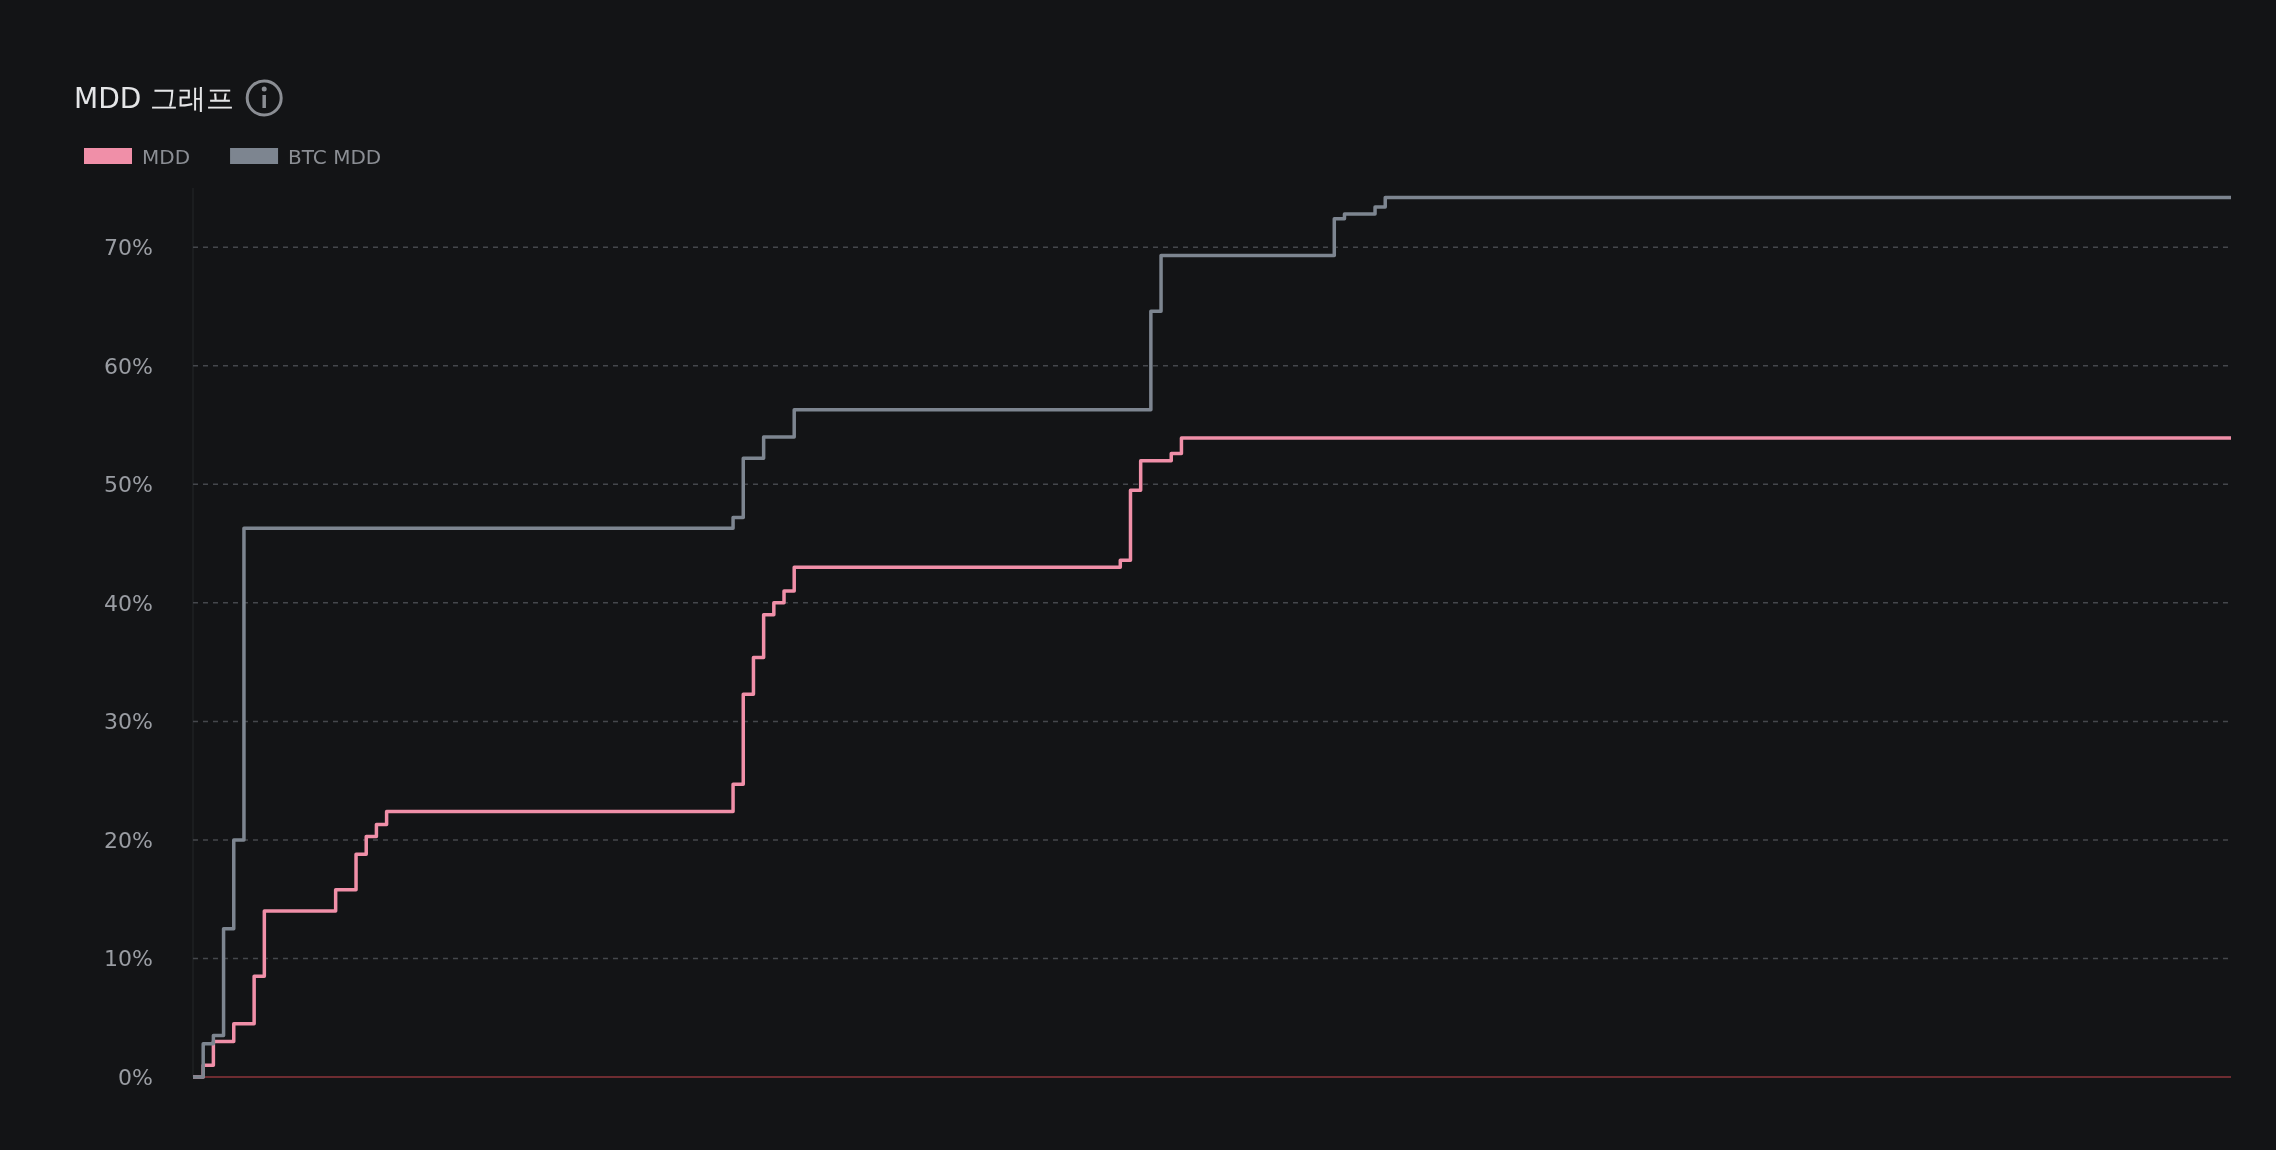 The height and width of the screenshot is (1150, 2276). What do you see at coordinates (154, 98) in the screenshot?
I see `chart-title: MDD 그래프` at bounding box center [154, 98].